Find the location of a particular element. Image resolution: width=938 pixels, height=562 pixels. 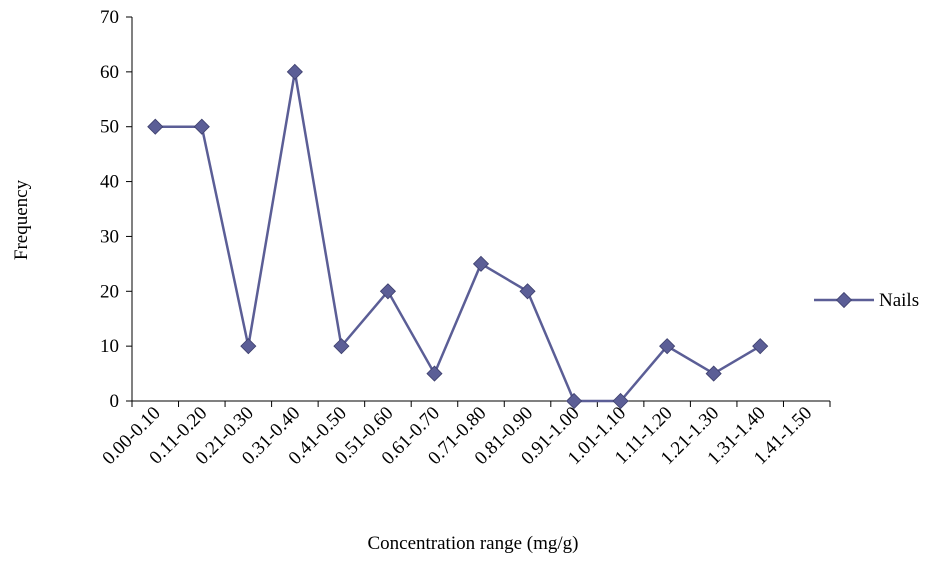

y-tick-label: 20 is located at coordinates (109, 291).